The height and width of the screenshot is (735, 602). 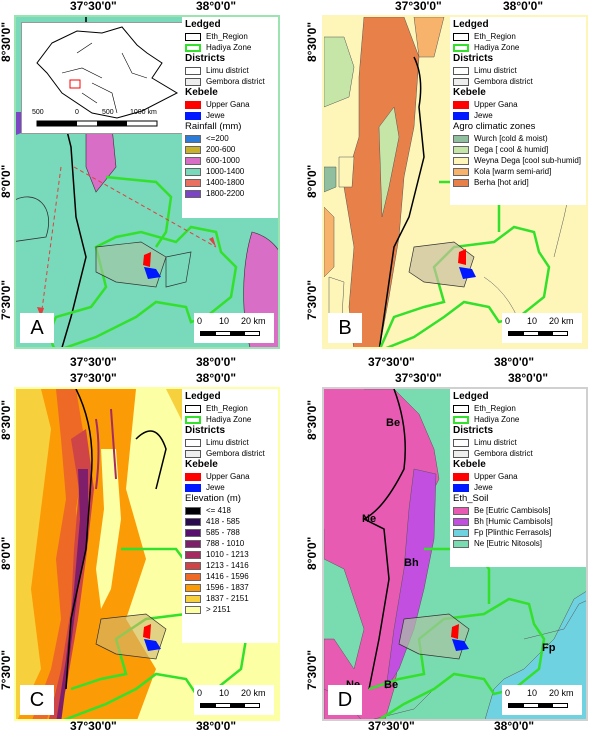 What do you see at coordinates (216, 362) in the screenshot?
I see `lon-label-mid-mid: 38°0'0"` at bounding box center [216, 362].